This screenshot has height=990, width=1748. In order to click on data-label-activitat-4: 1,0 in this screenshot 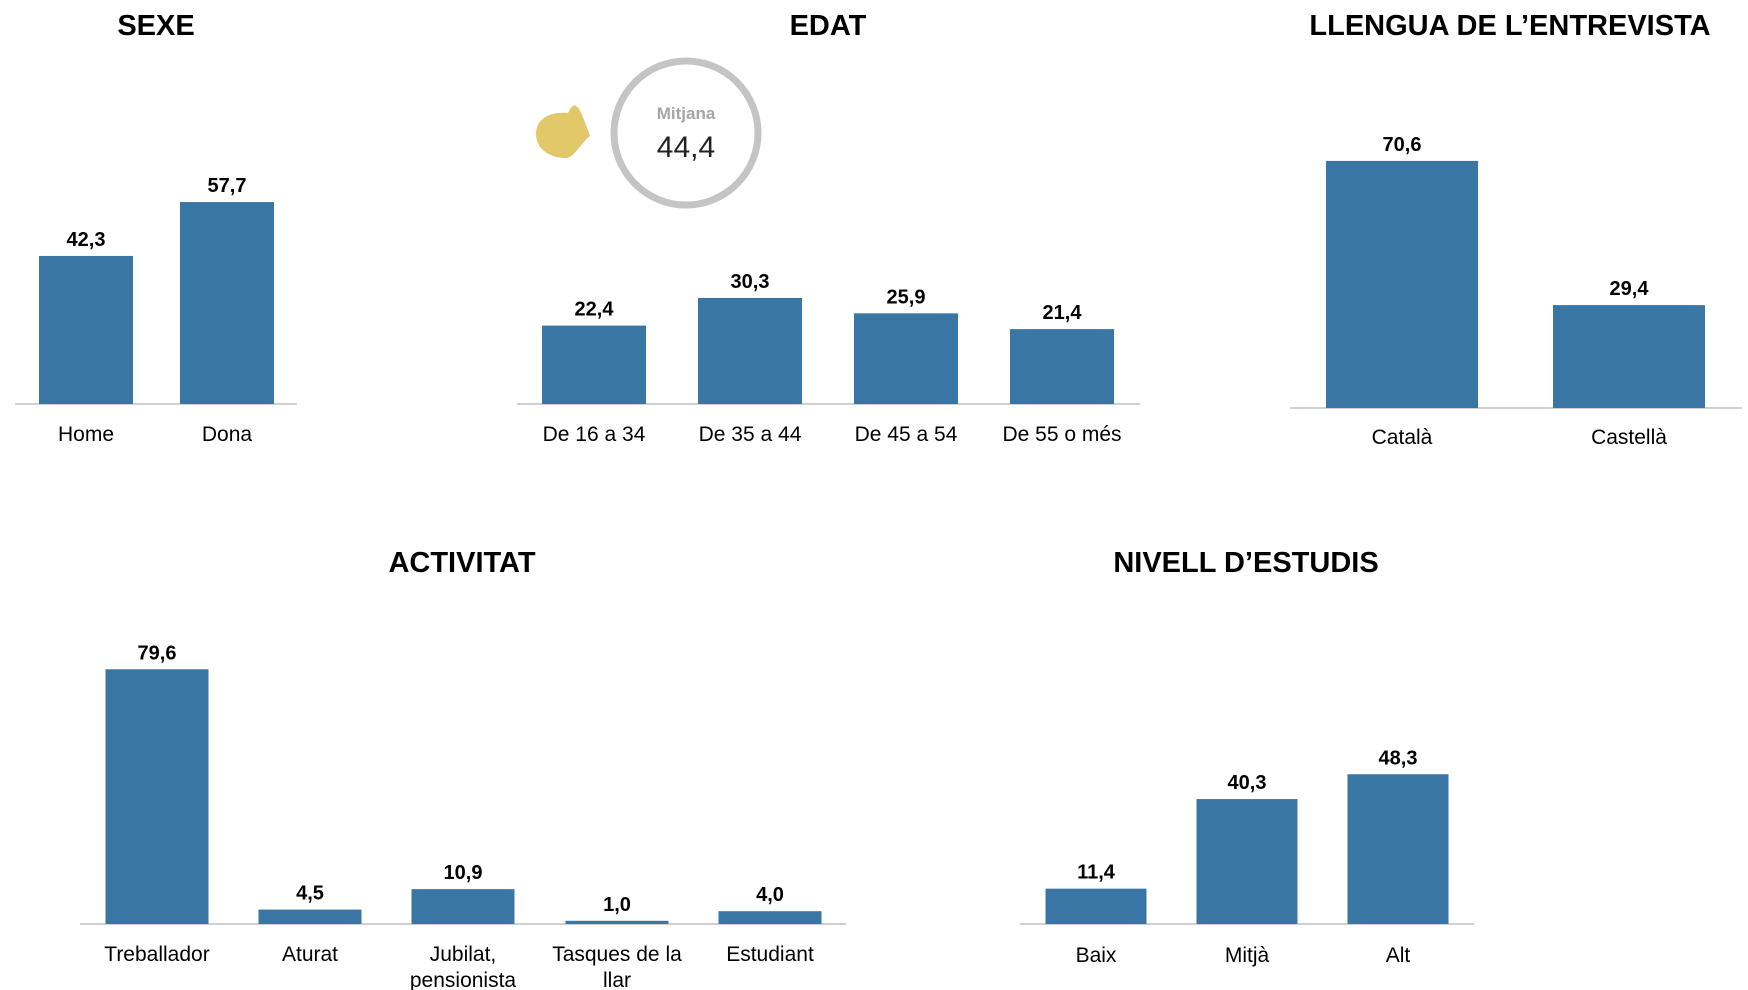, I will do `click(617, 905)`.